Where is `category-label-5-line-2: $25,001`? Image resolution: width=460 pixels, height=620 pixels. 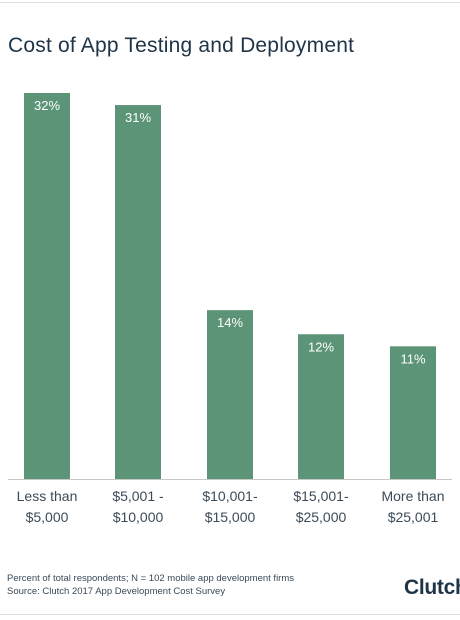 category-label-5-line-2: $25,001 is located at coordinates (413, 517).